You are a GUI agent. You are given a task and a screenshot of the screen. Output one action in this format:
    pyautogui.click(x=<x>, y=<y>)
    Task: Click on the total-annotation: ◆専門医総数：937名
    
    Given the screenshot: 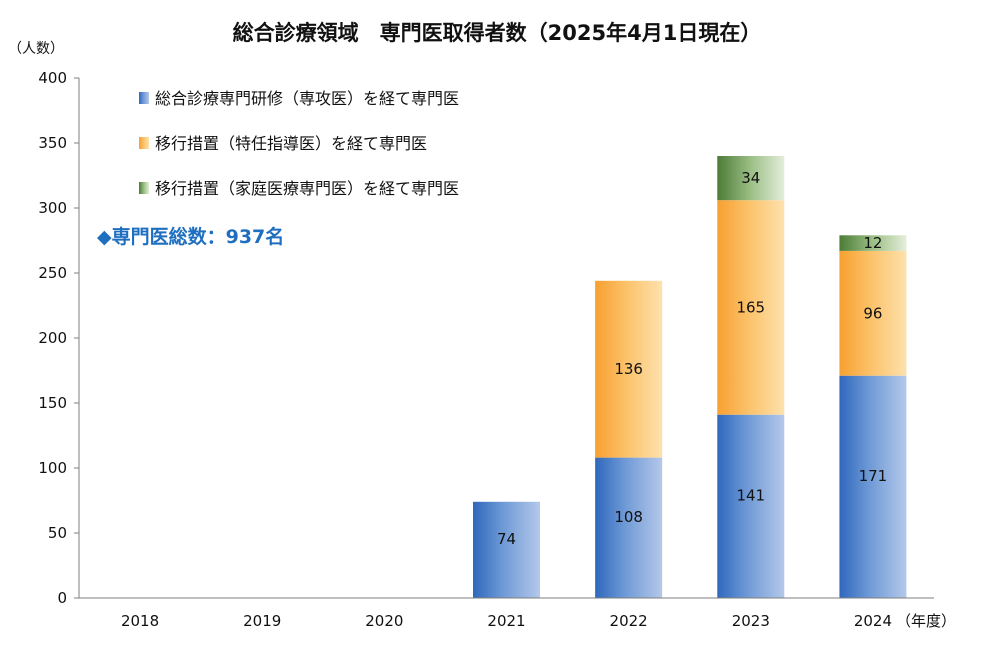 What is the action you would take?
    pyautogui.click(x=190, y=236)
    